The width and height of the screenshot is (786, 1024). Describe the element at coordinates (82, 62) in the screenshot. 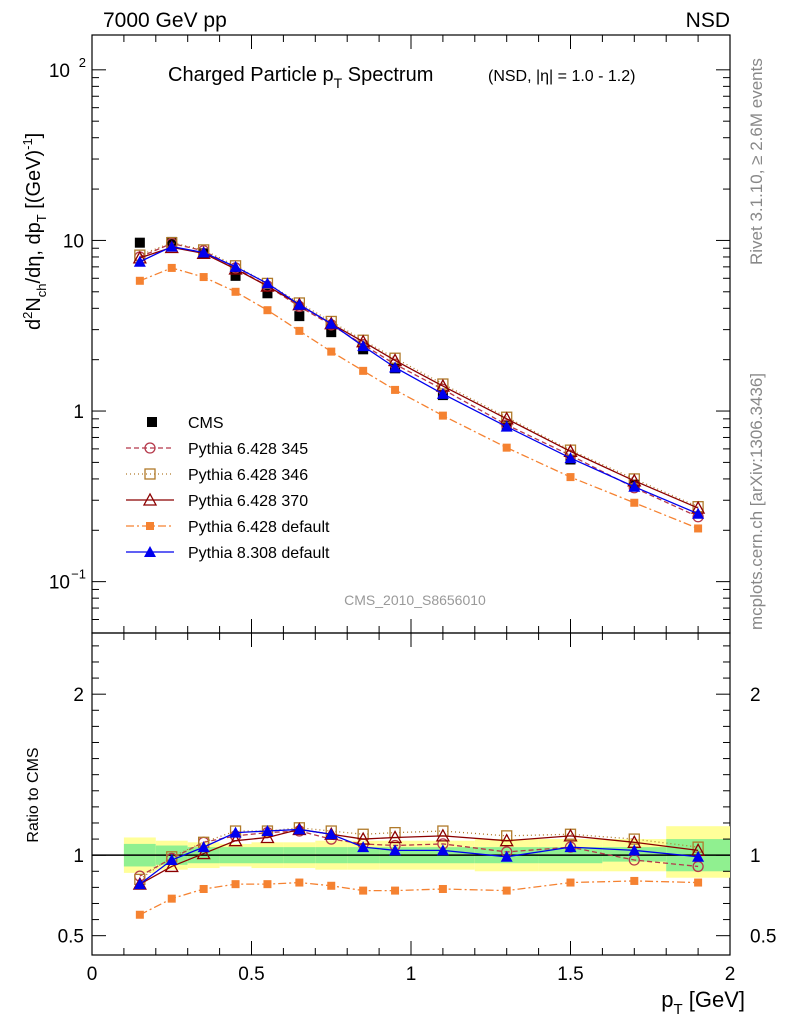

I see `y-tick-label-exp: 2` at that location.